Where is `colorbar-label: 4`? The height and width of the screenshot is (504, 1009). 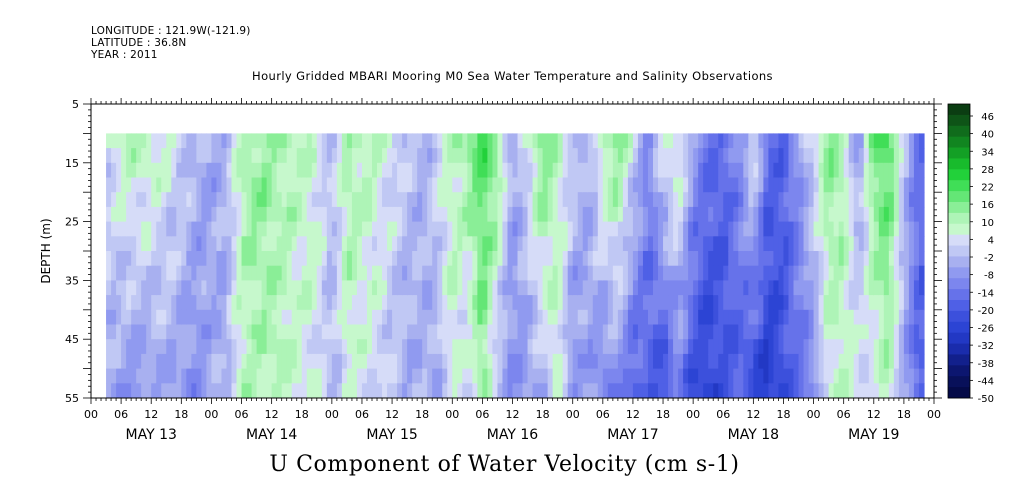 colorbar-label: 4 is located at coordinates (991, 240).